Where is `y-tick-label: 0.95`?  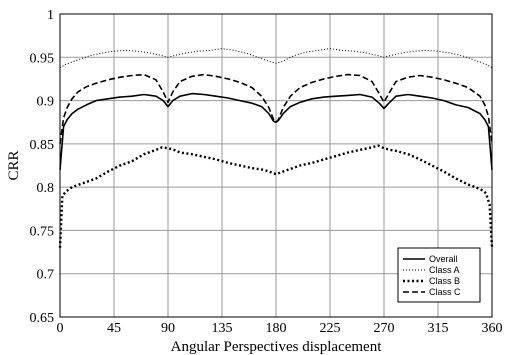
y-tick-label: 0.95 is located at coordinates (42, 58).